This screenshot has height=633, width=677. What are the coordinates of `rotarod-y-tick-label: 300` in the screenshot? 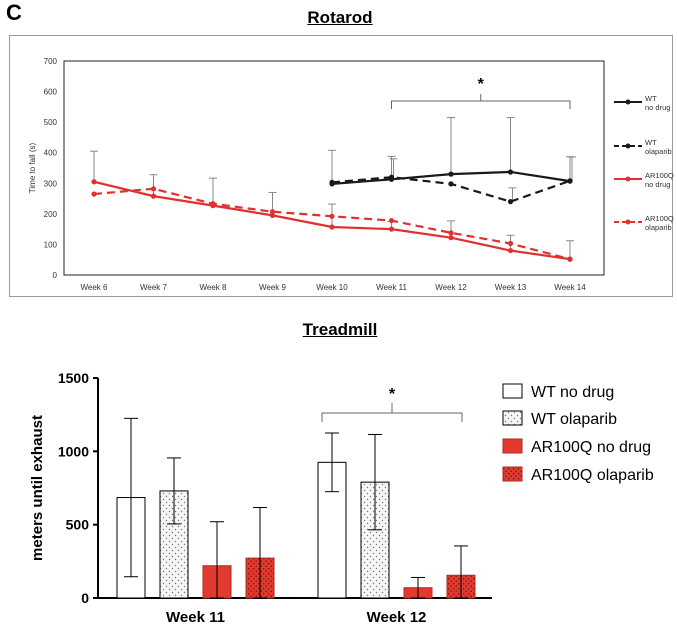 It's located at (51, 183).